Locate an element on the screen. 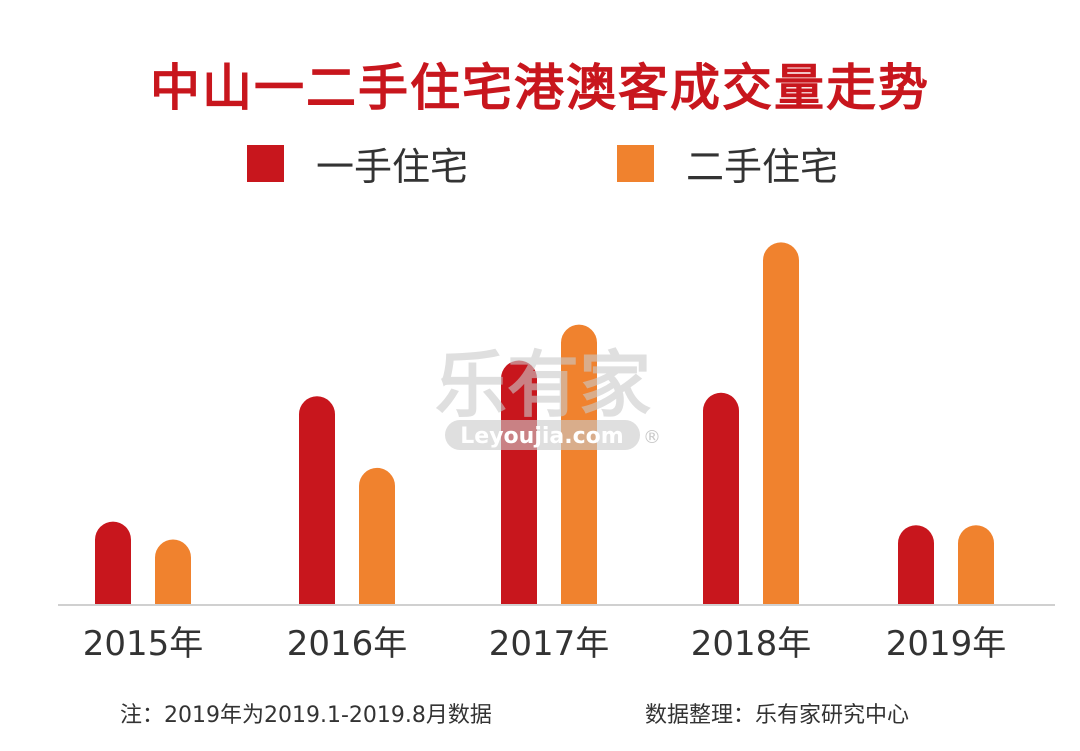 The height and width of the screenshot is (751, 1080). chart-title: 中山一二手住宅港澳客成交量走势 is located at coordinates (540, 88).